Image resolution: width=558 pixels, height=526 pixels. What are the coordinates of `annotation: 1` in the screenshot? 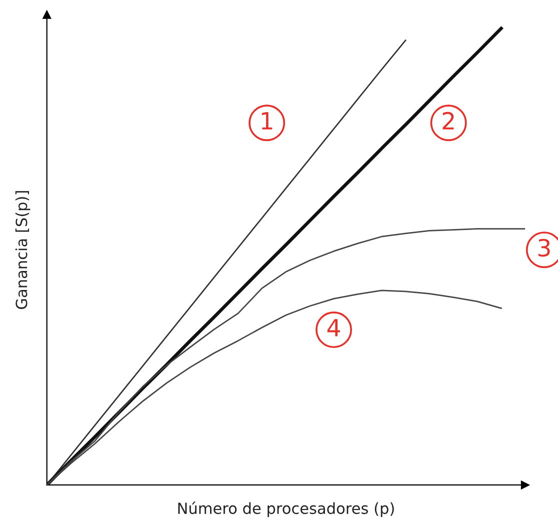 It's located at (267, 121).